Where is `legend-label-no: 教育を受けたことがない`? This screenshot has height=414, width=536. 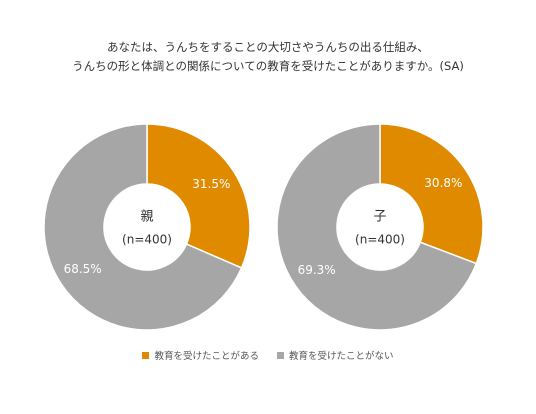 legend-label-no: 教育を受けたことがない is located at coordinates (341, 356).